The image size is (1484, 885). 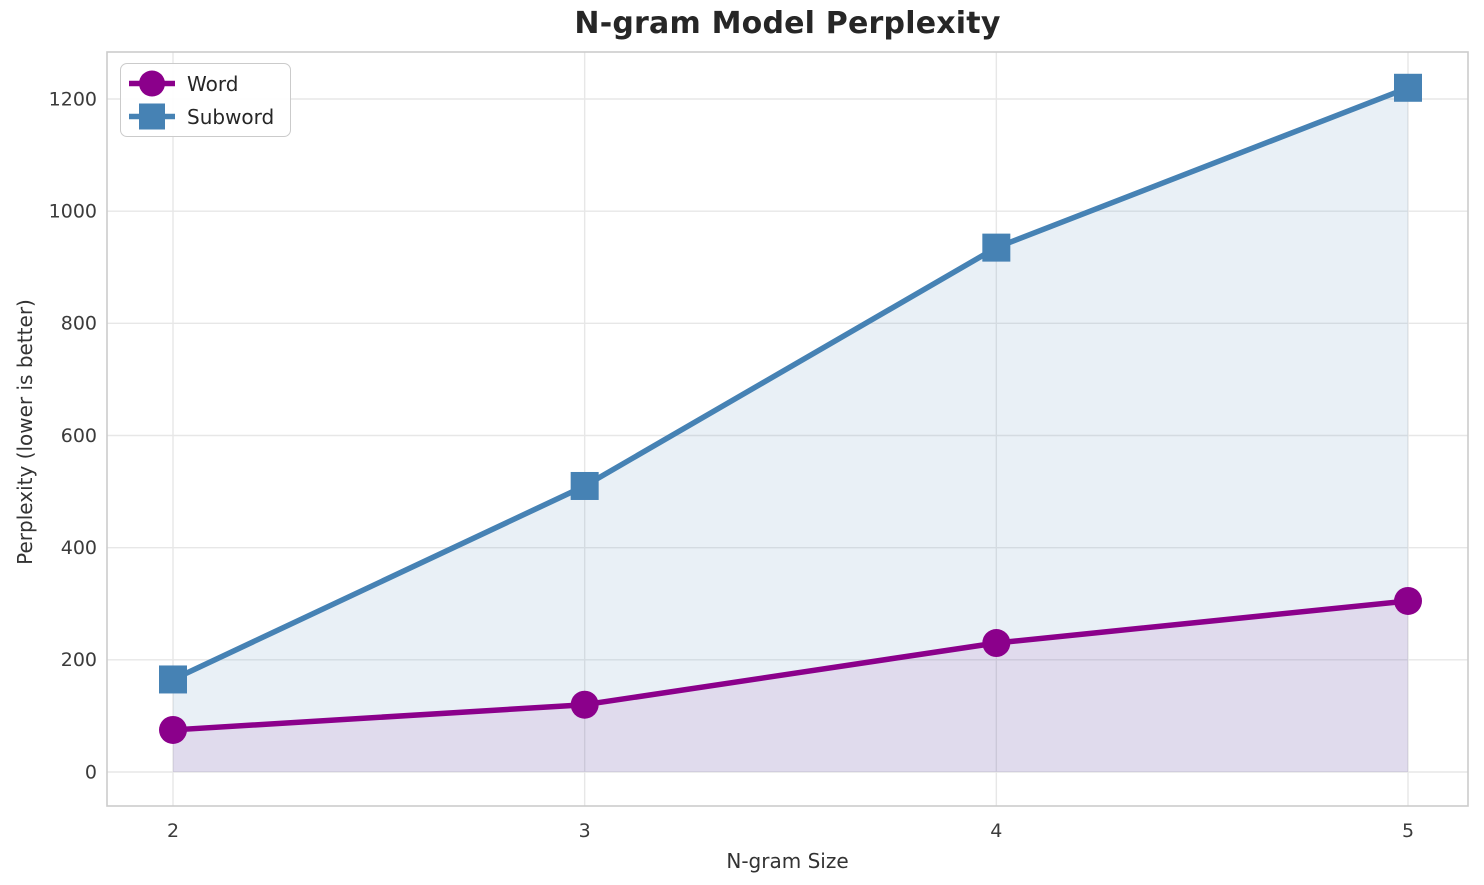 I want to click on x-axis-label: N-gram Size, so click(x=787, y=861).